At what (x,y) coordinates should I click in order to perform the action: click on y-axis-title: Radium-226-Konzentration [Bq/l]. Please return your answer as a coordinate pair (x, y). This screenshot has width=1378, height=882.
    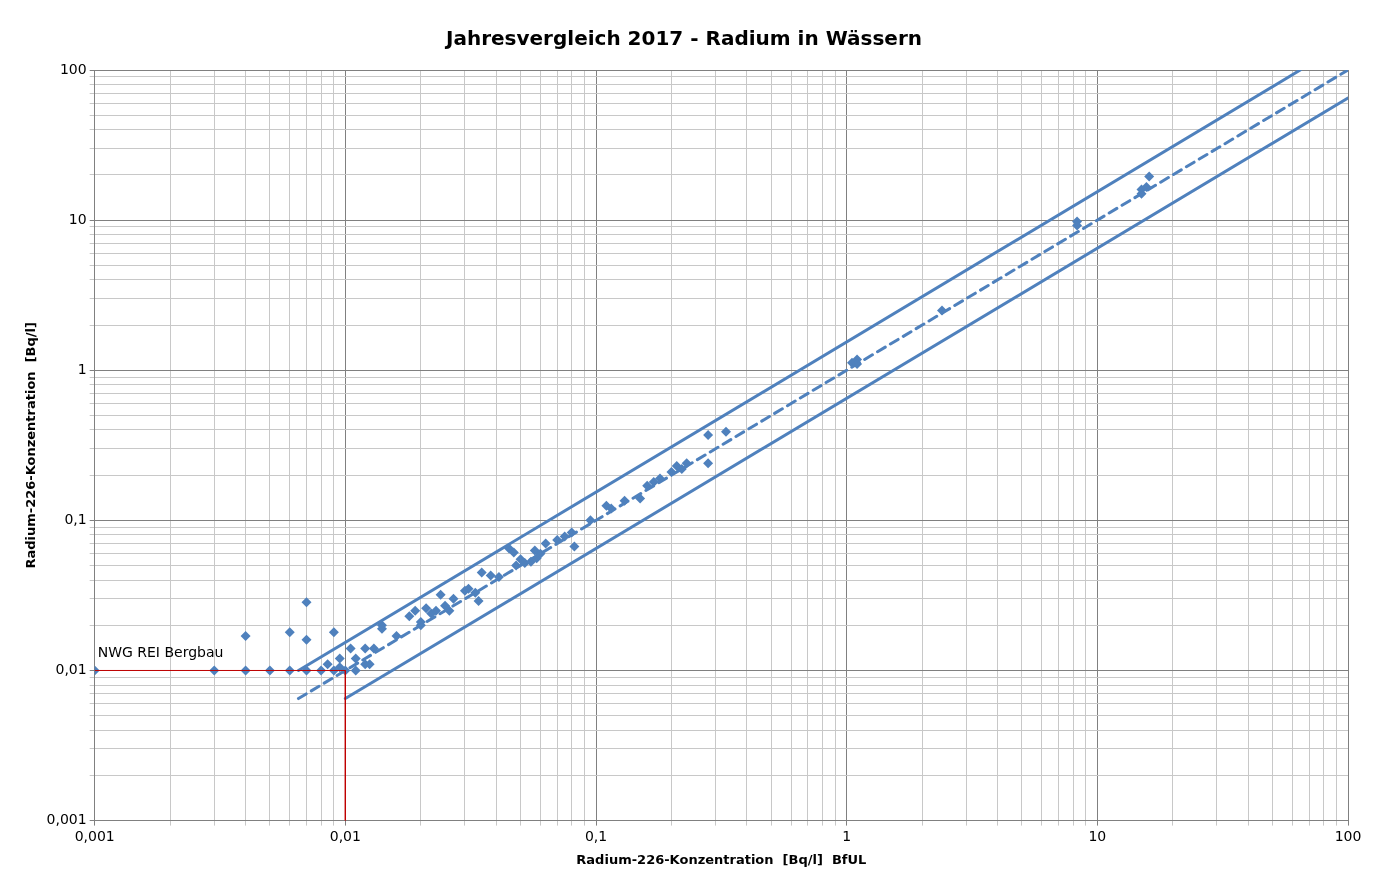
    Looking at the image, I should click on (31, 445).